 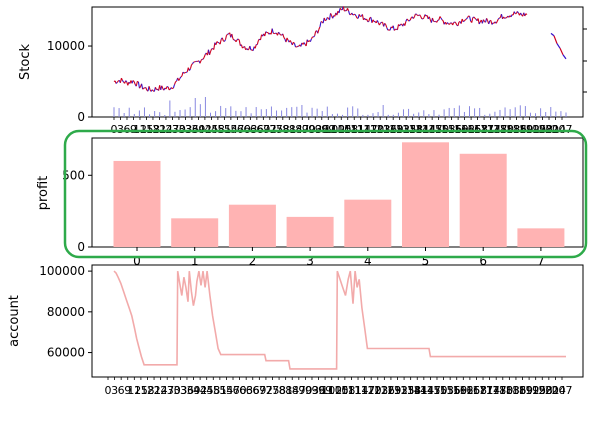 I want to click on stock-y-tick-label: 10000, so click(x=66, y=46).